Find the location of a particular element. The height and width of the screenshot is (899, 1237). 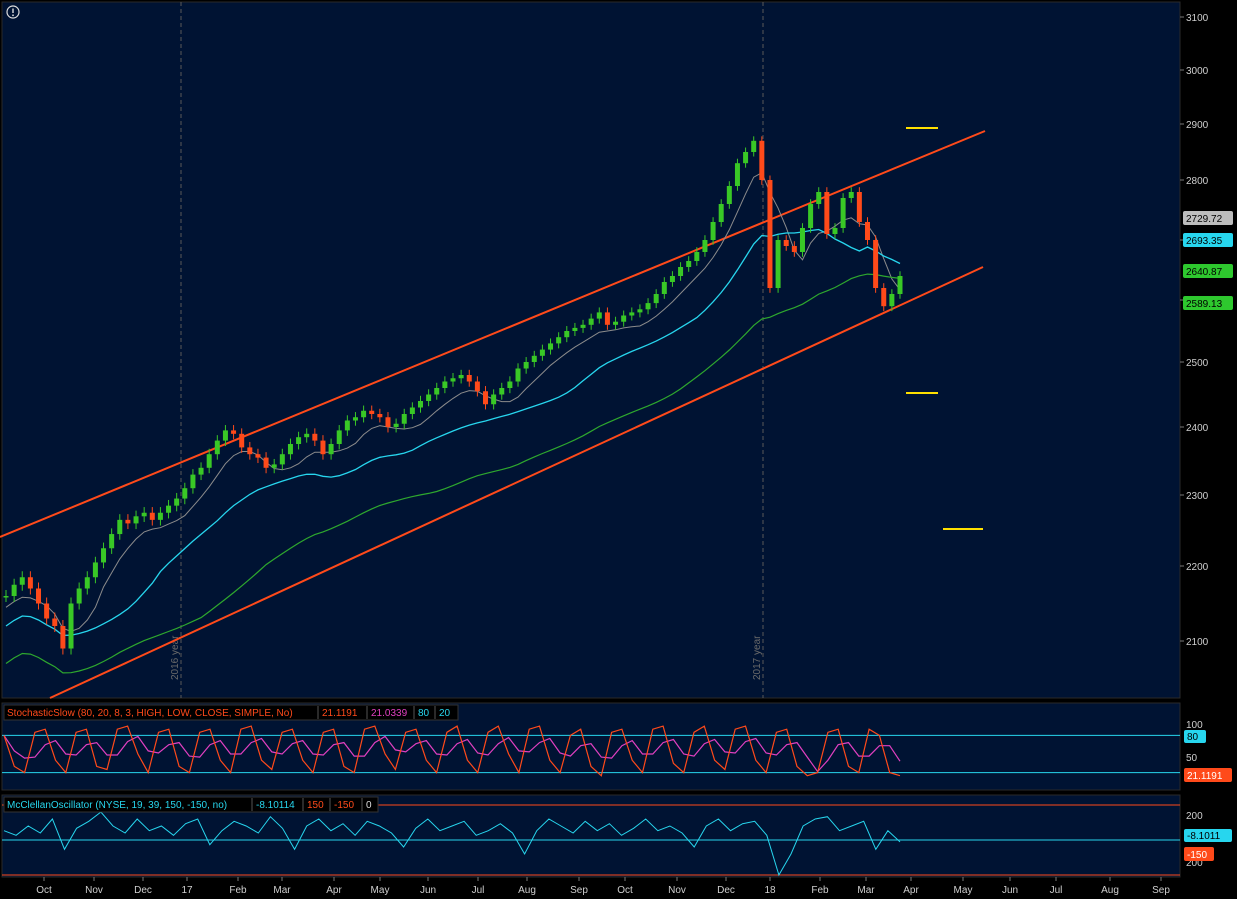

price-flag-label: 2640.87 is located at coordinates (1204, 272).